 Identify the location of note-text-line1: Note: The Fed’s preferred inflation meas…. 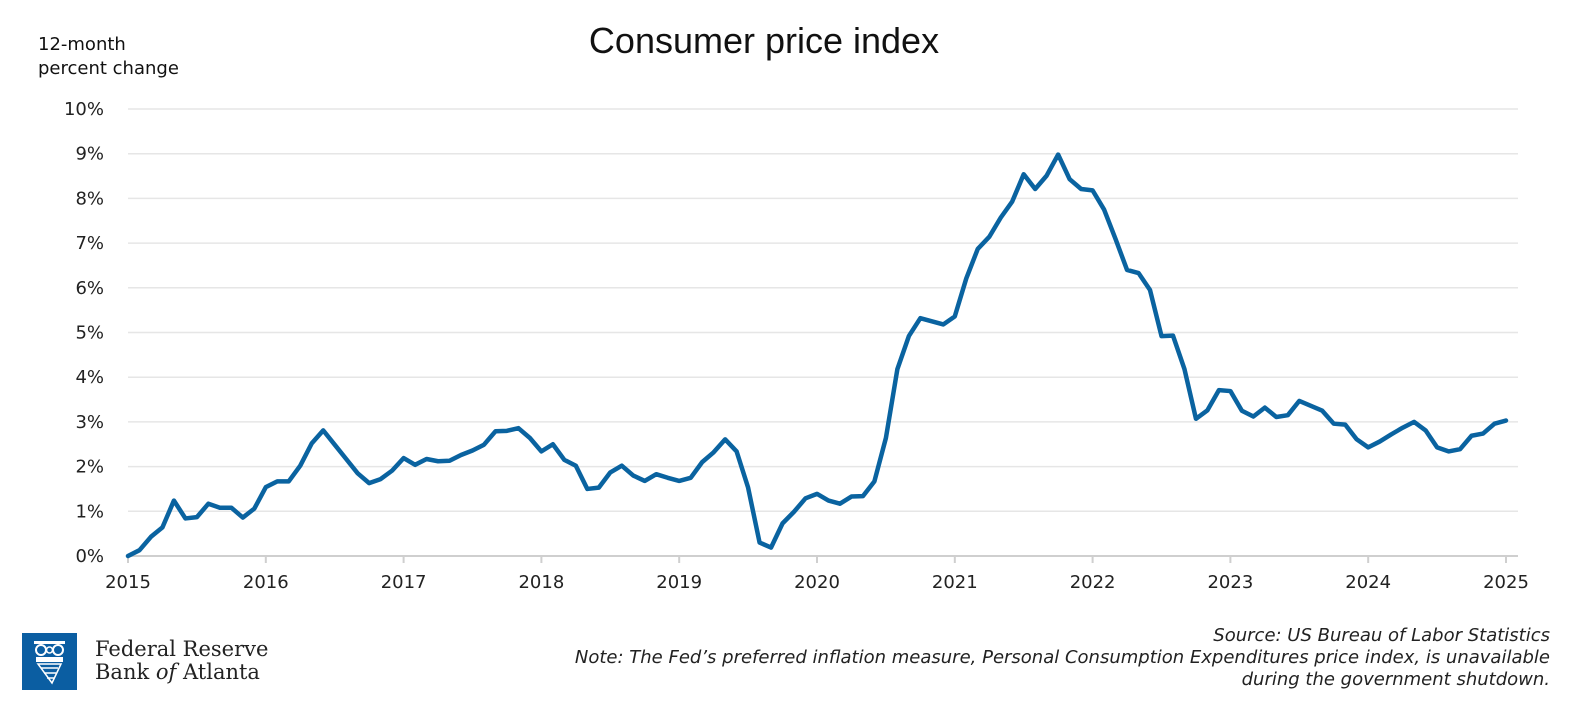
(1062, 657).